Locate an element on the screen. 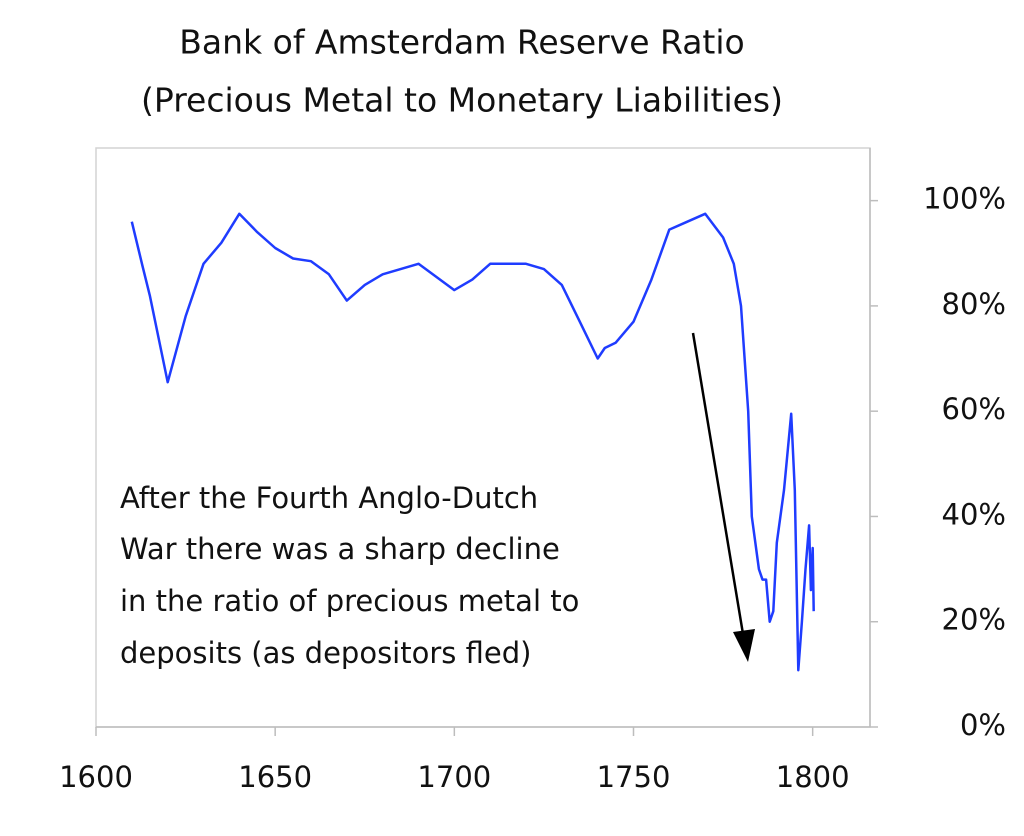 The height and width of the screenshot is (836, 1024). y-tick-label: 40% is located at coordinates (974, 514).